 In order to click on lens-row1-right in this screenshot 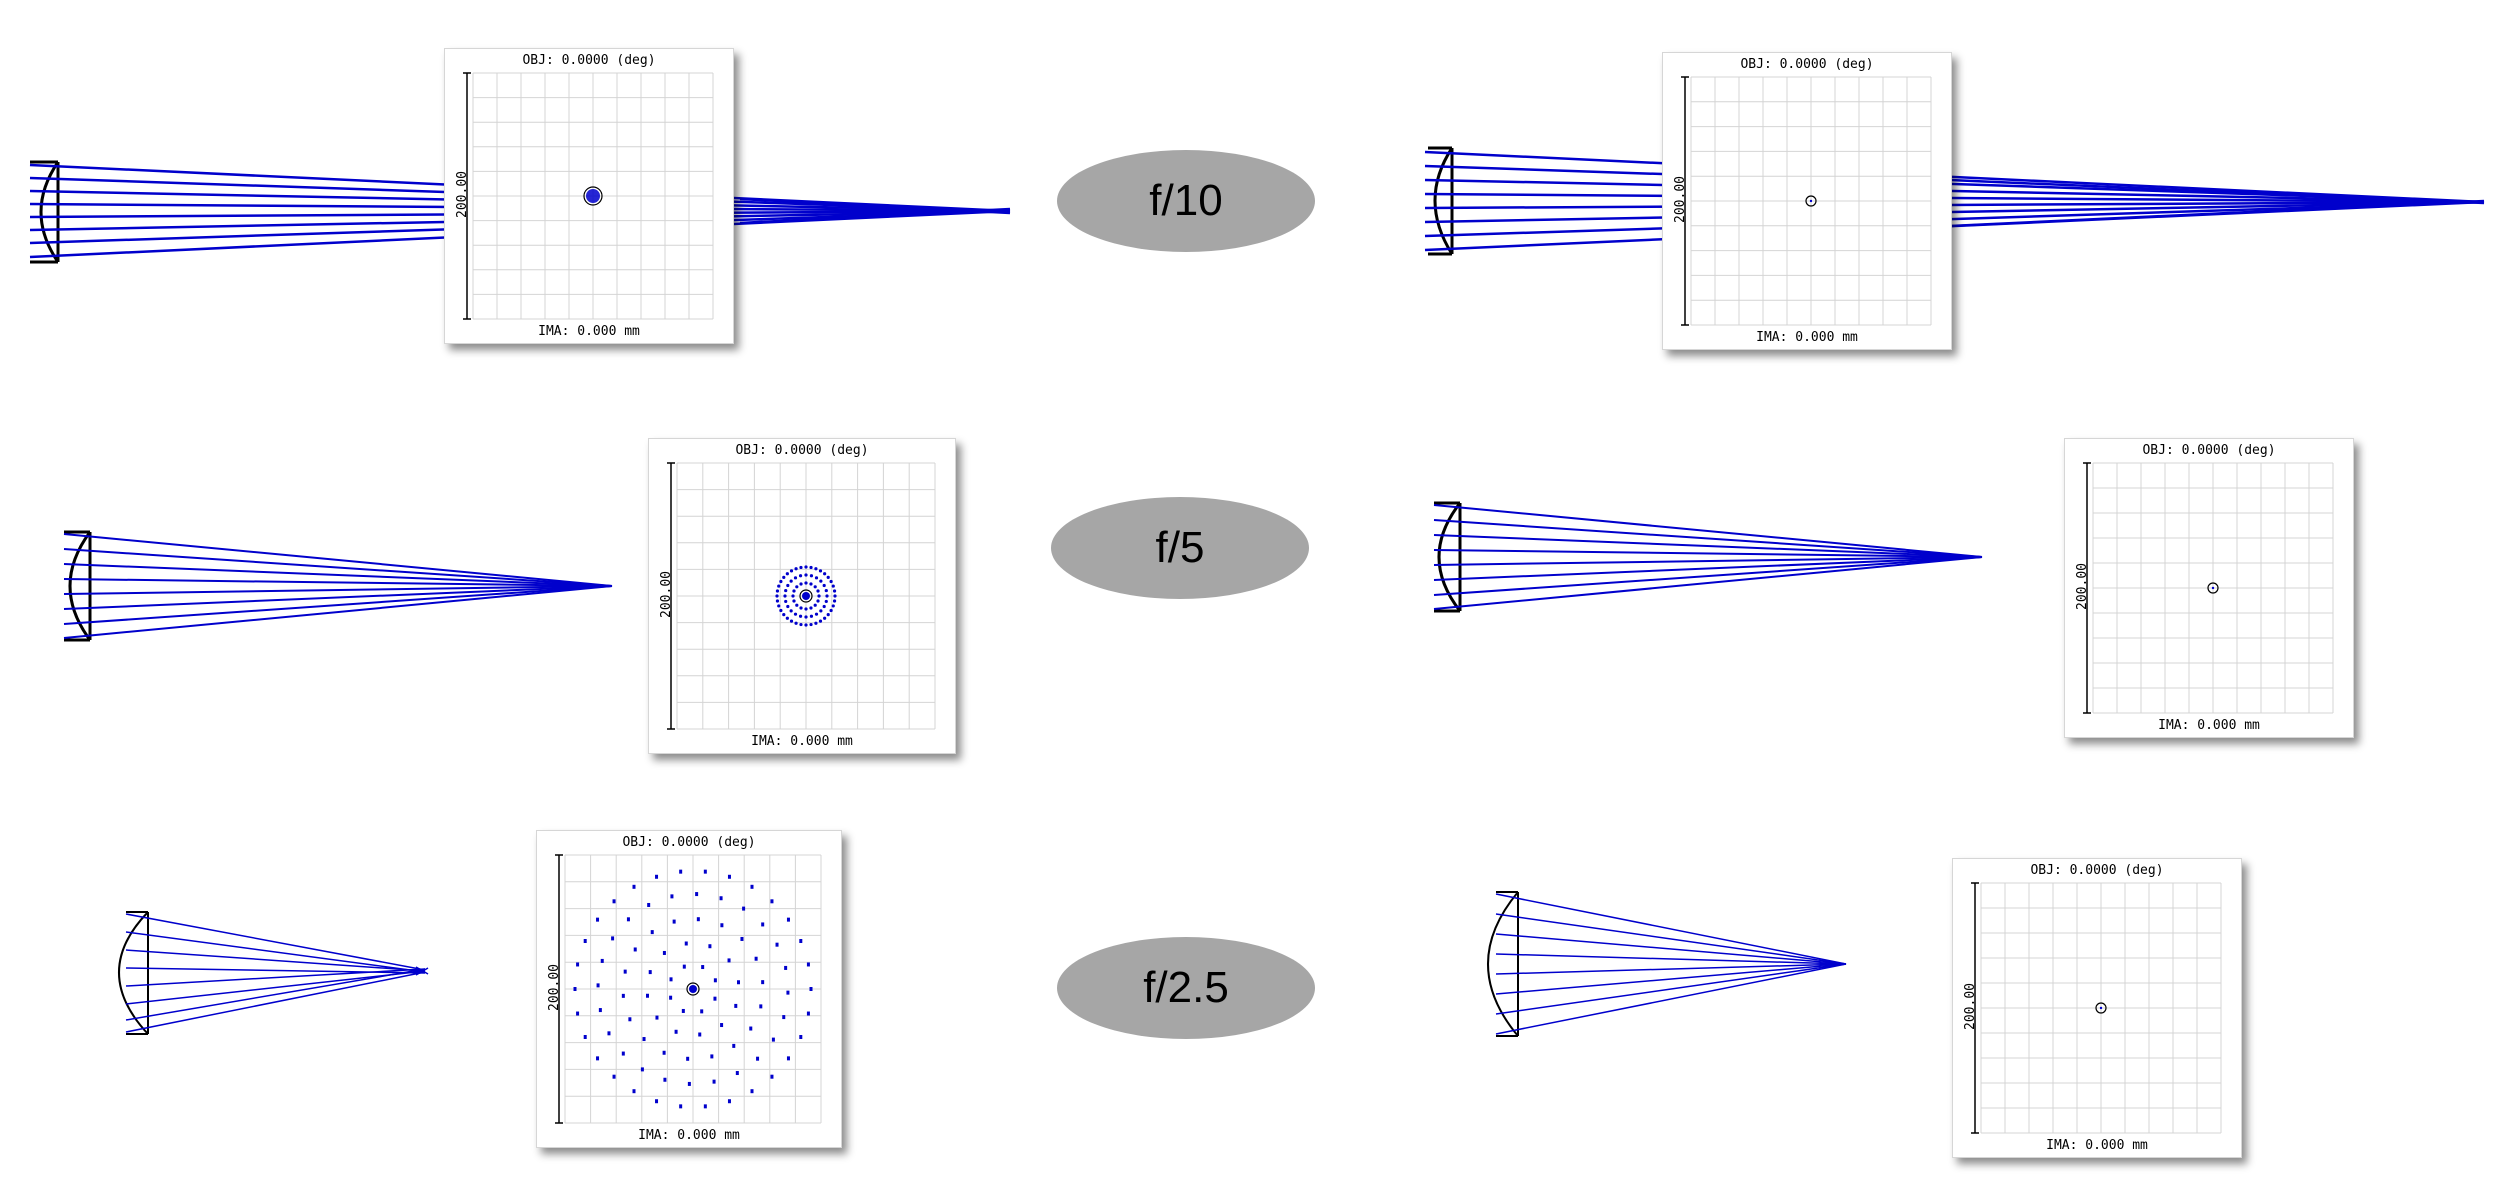, I will do `click(1441, 201)`.